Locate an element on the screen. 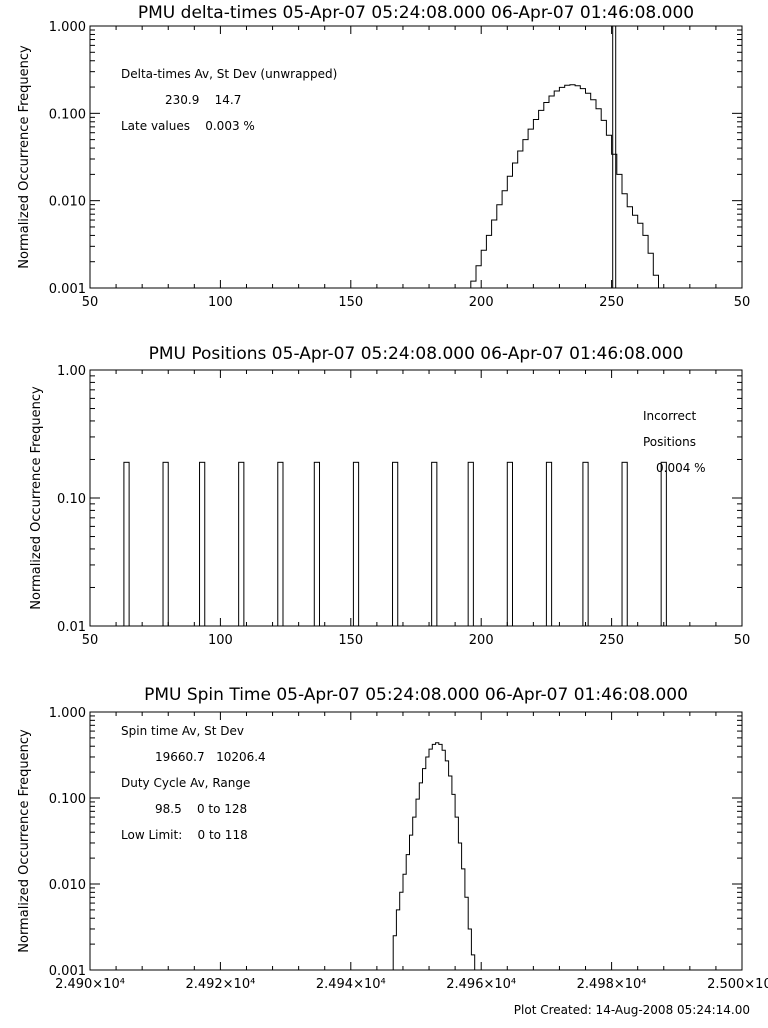  annotation-text: Positions is located at coordinates (669, 442).